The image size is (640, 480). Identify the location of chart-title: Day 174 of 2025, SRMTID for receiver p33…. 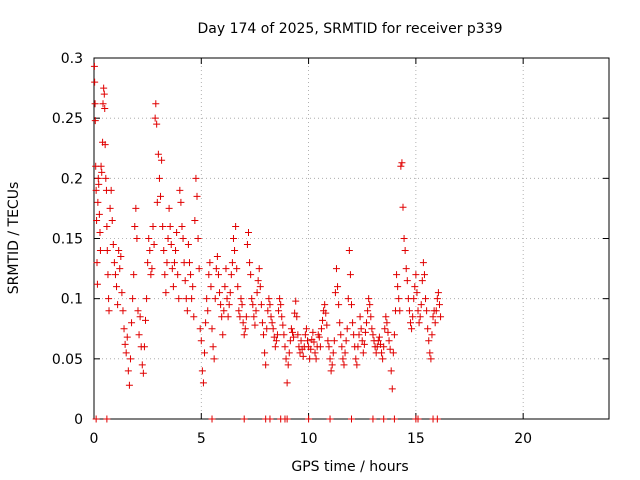
(349, 29).